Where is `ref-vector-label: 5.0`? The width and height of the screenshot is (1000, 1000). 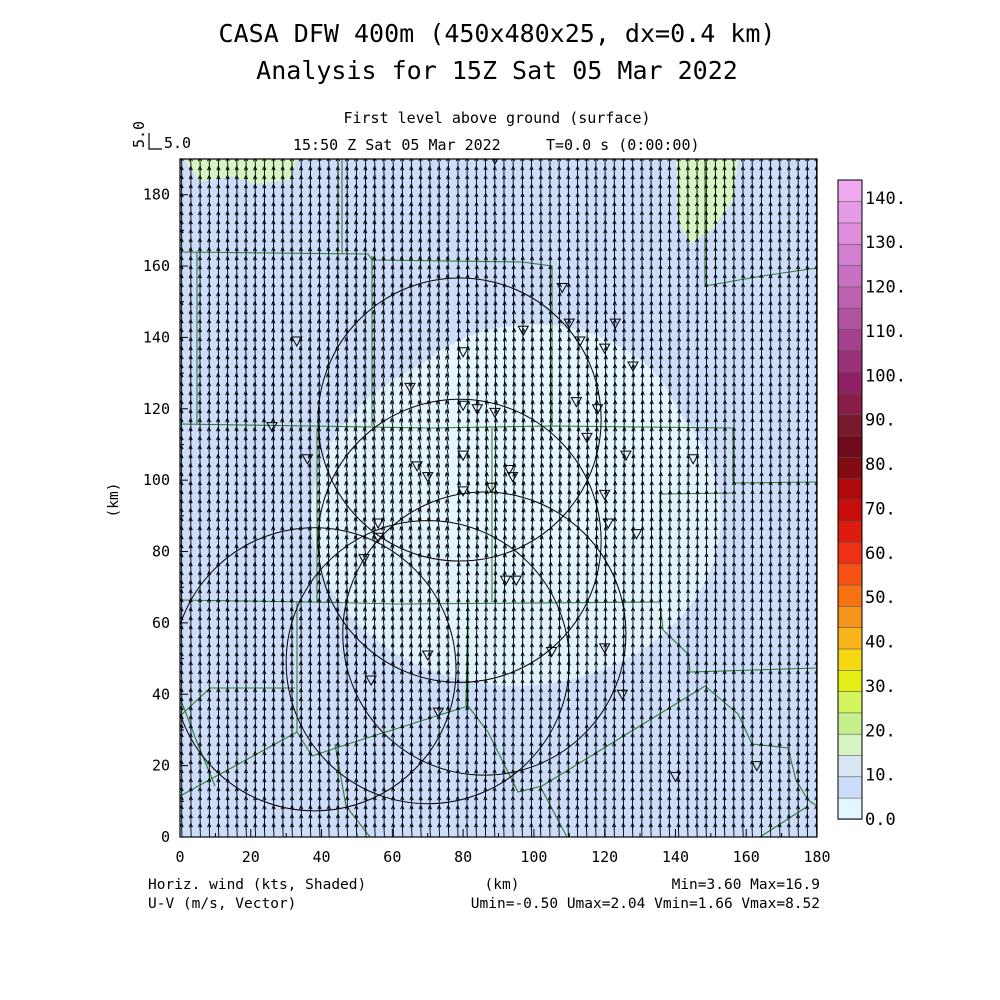 ref-vector-label: 5.0 is located at coordinates (177, 143).